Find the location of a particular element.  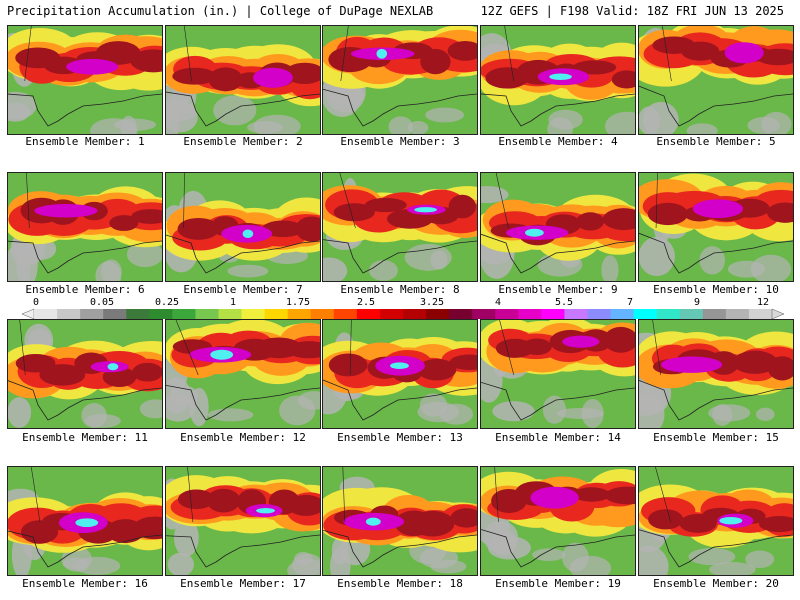

ensemble-member-label: Ensemble Member: 2 is located at coordinates (243, 141).